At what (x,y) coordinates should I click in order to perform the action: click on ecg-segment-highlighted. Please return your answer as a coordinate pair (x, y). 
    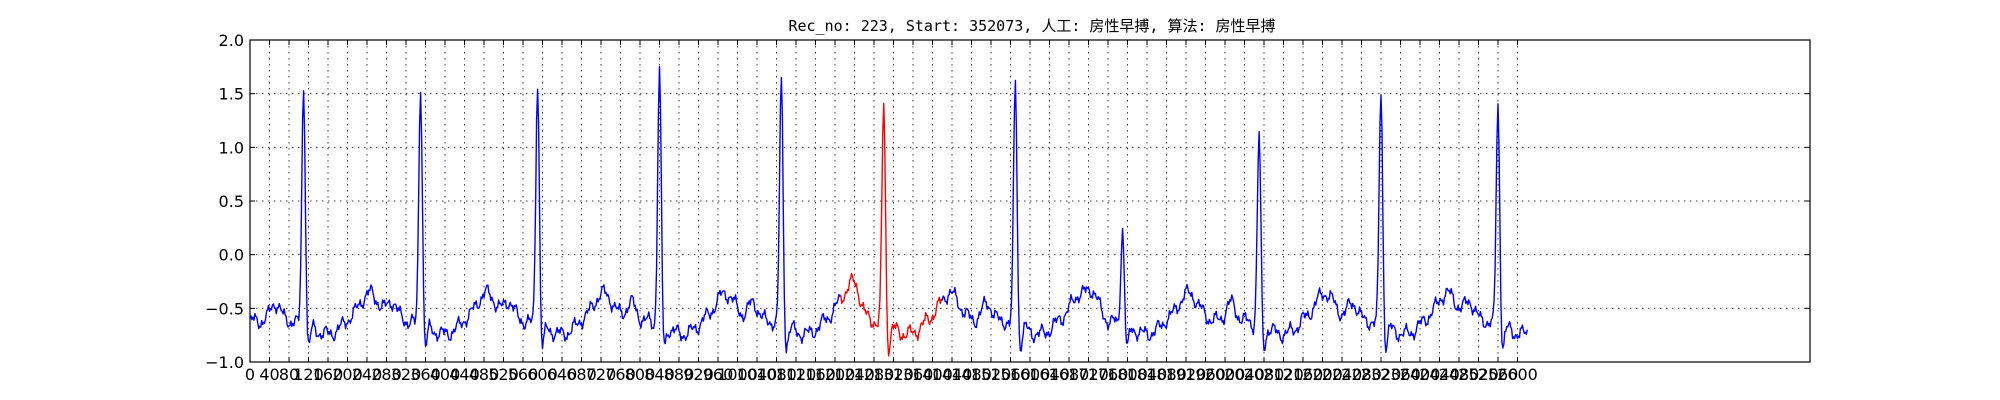
    Looking at the image, I should click on (891, 229).